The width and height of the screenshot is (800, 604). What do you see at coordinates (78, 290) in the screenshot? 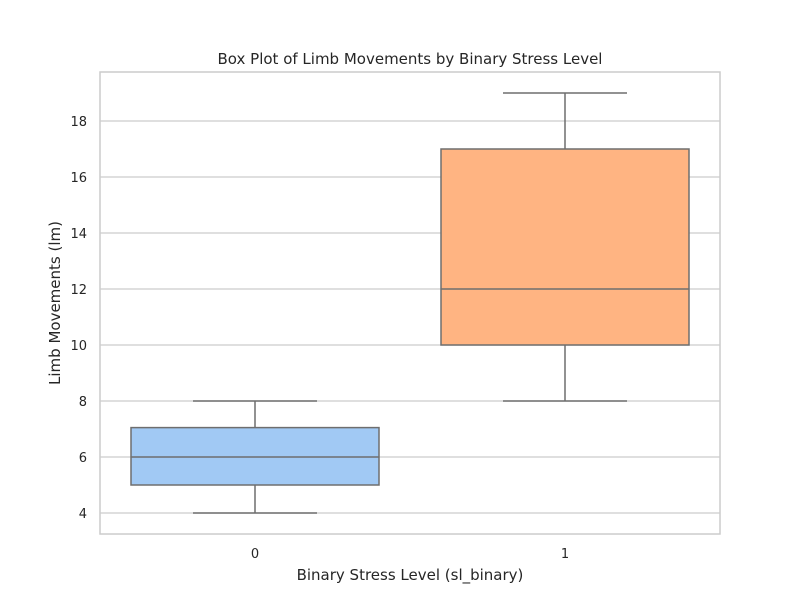
I see `y-tick-label-12: 12` at bounding box center [78, 290].